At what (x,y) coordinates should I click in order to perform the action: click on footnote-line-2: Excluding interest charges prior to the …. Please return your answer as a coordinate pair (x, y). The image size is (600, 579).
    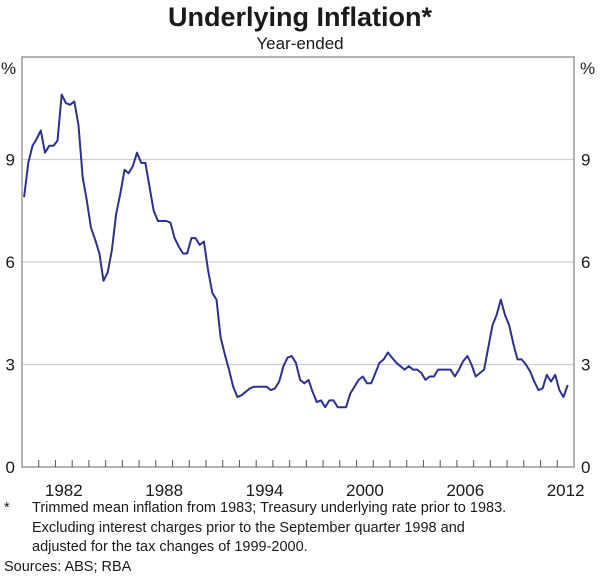
    Looking at the image, I should click on (248, 527).